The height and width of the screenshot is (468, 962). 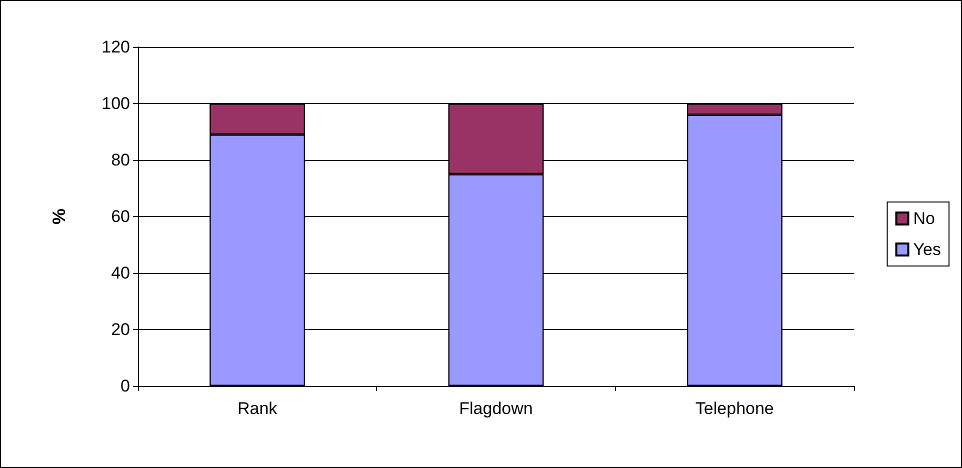 What do you see at coordinates (927, 249) in the screenshot?
I see `legend-label: Yes` at bounding box center [927, 249].